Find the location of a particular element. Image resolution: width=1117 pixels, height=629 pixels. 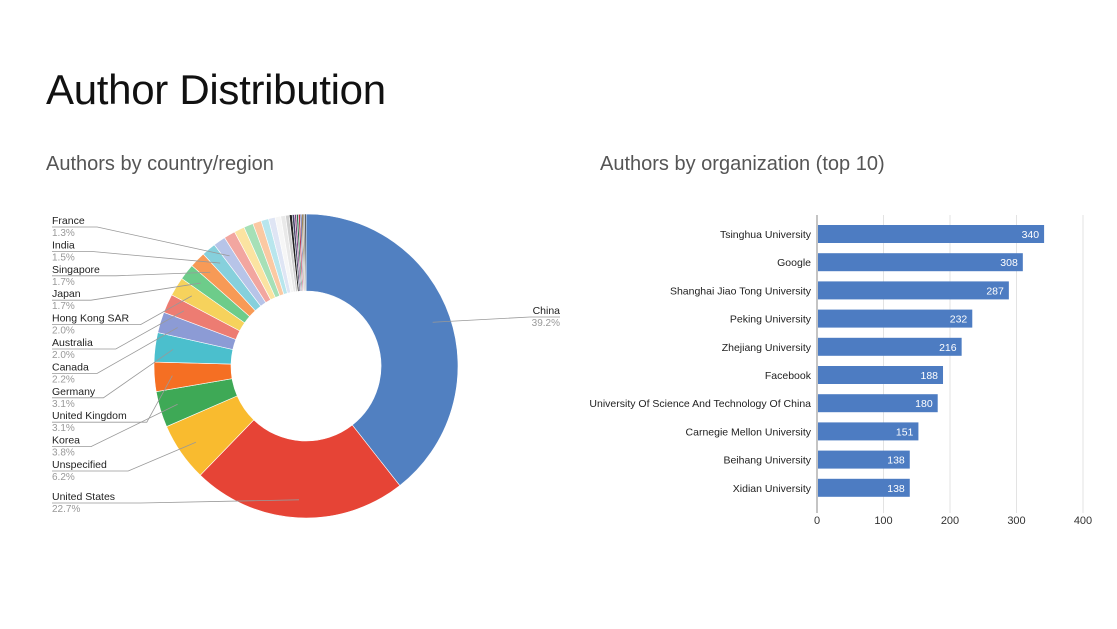

category-label: Peking University is located at coordinates (771, 320).